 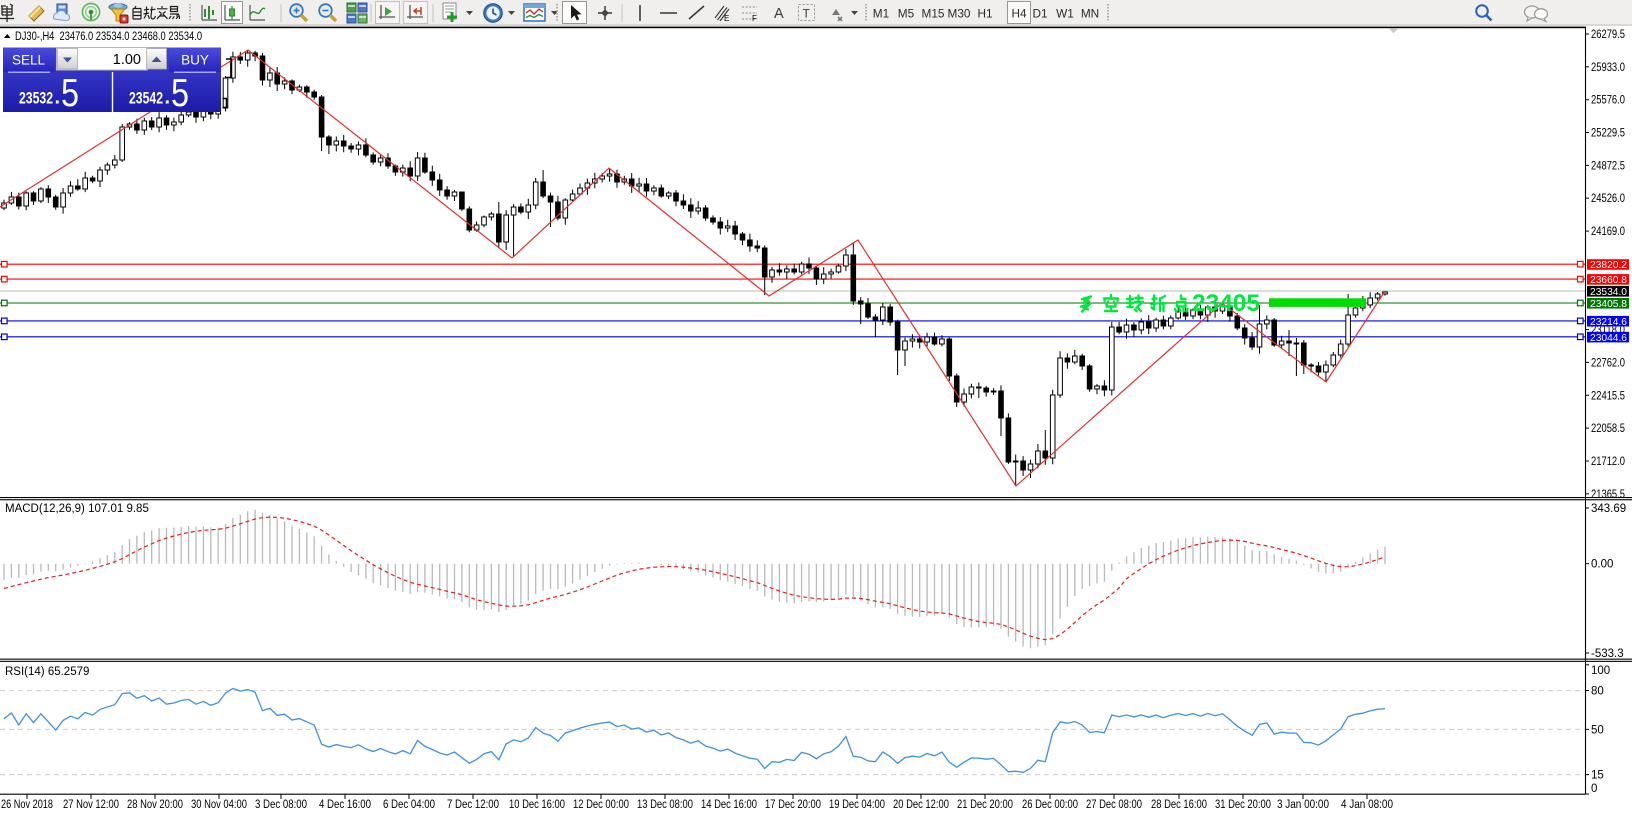 I want to click on svg-text: 17 Dec 20:00, so click(x=793, y=805).